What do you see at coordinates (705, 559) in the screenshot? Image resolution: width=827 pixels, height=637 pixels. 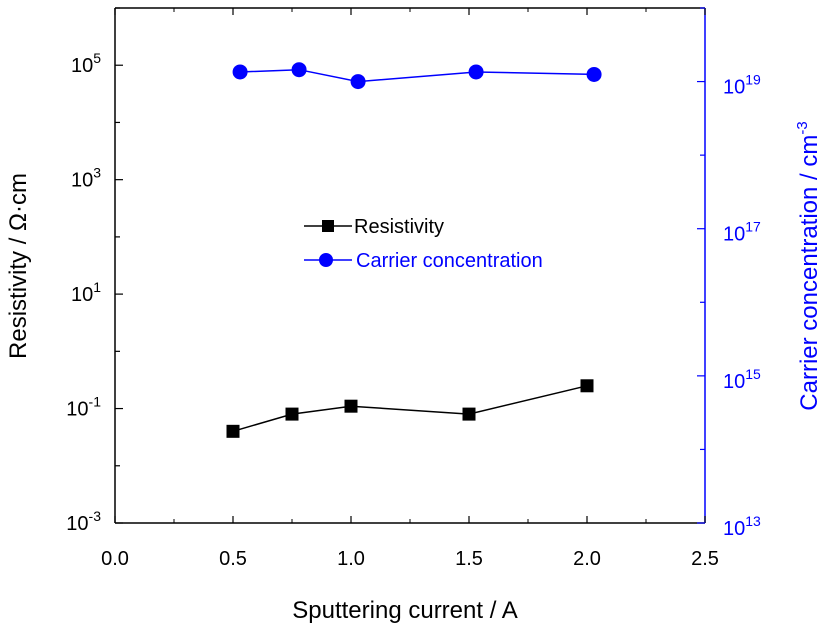 I see `x-tick-label: 2.5` at bounding box center [705, 559].